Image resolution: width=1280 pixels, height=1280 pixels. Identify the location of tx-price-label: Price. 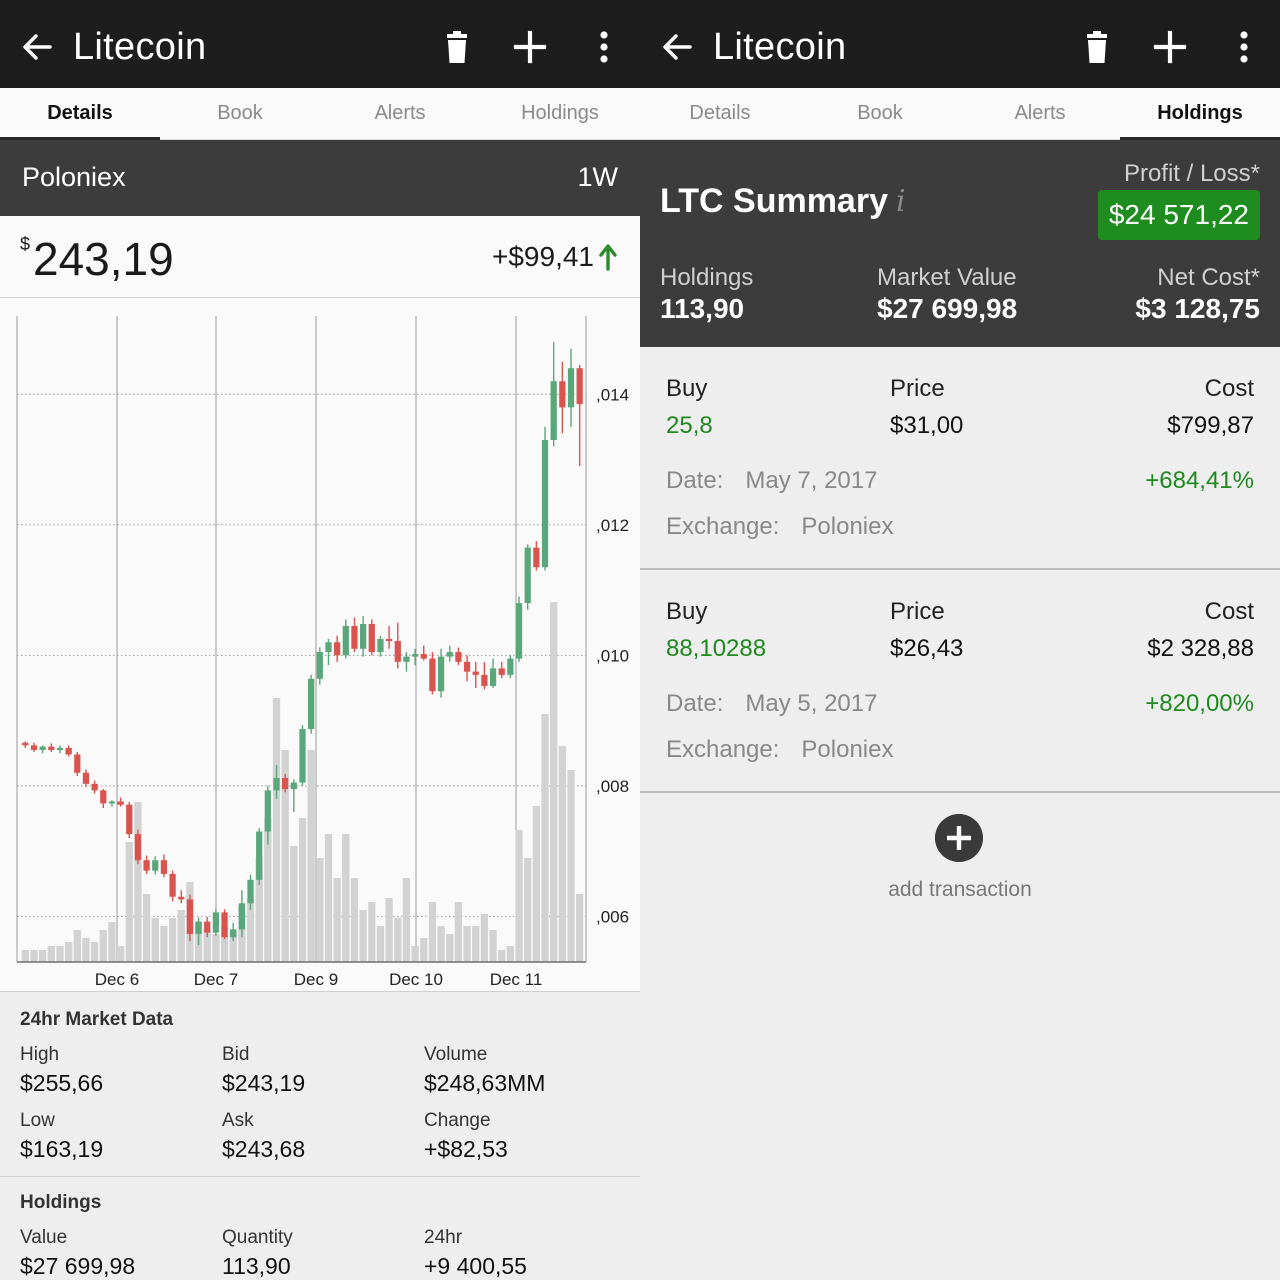
(917, 388).